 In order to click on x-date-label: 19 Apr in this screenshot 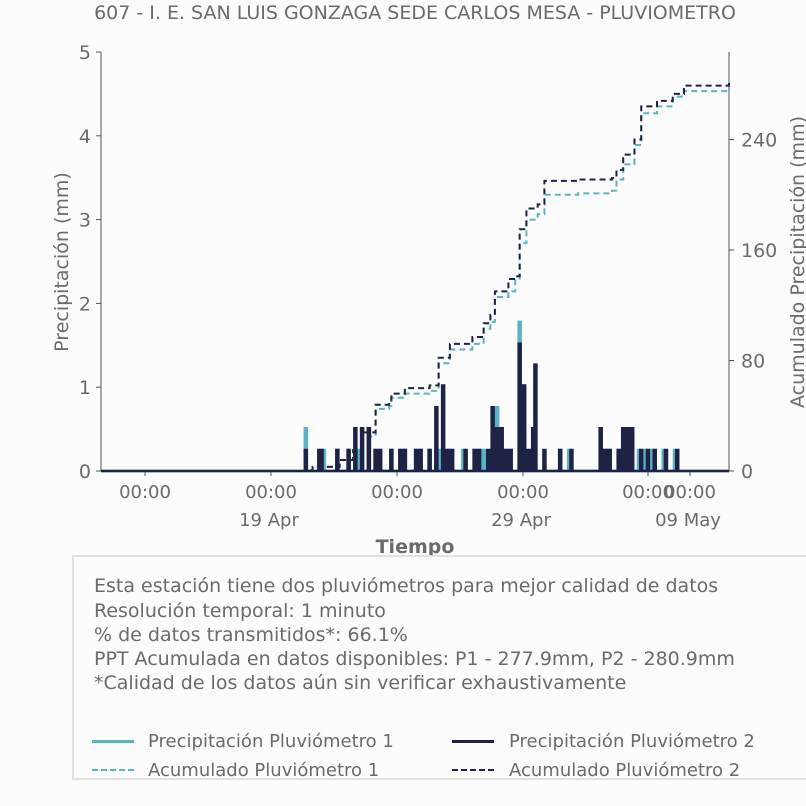, I will do `click(269, 520)`.